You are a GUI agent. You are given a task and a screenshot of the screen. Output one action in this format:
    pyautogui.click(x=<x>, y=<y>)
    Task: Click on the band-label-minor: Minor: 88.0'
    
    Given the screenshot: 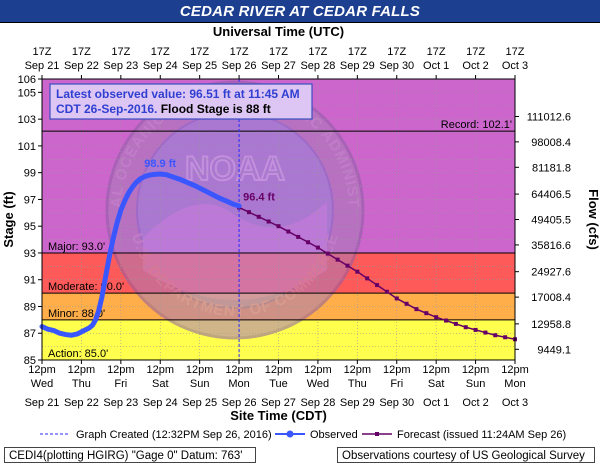 What is the action you would take?
    pyautogui.click(x=76, y=314)
    